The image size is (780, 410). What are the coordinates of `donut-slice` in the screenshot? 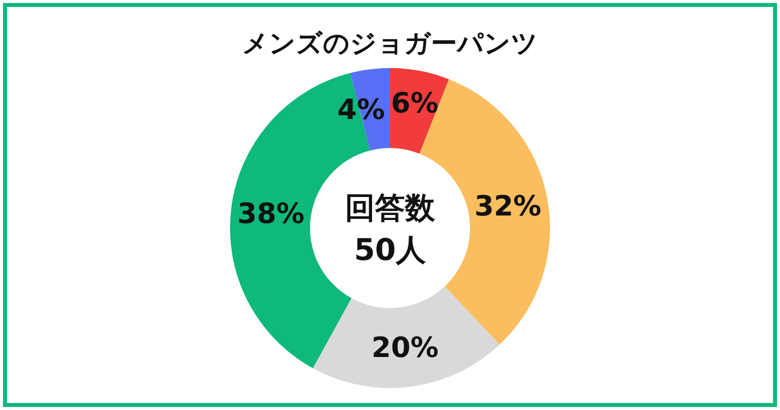 It's located at (406, 337).